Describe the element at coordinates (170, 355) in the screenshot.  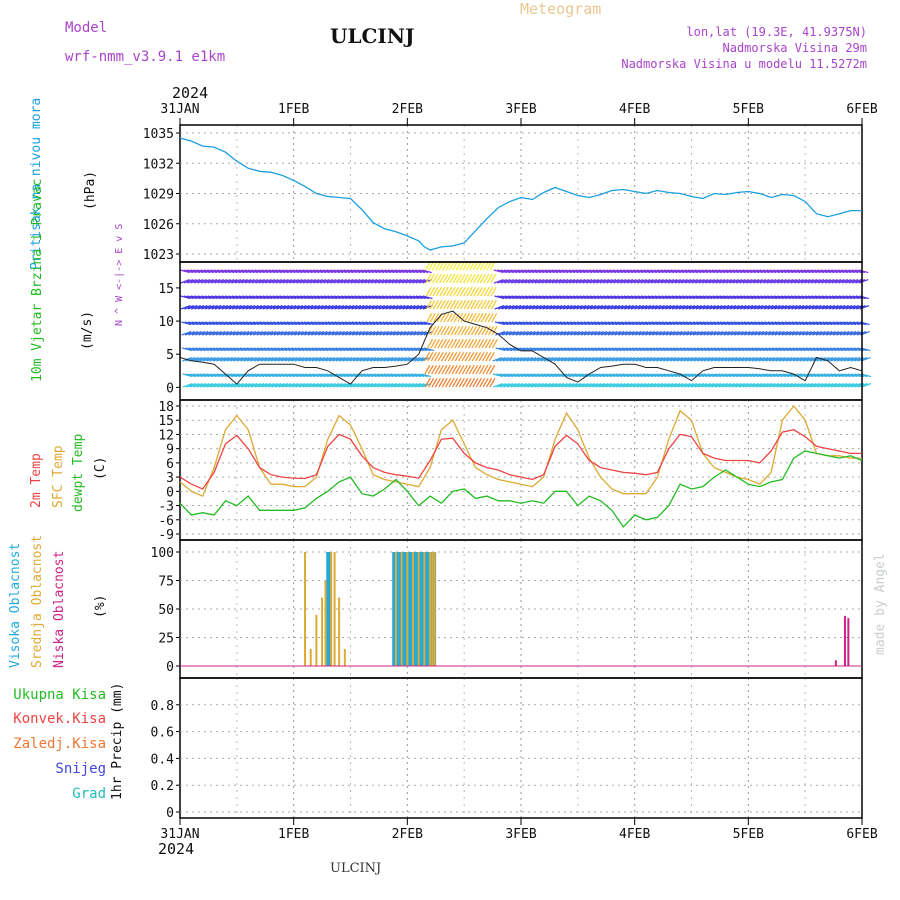
I see `y-tick-label: 5` at that location.